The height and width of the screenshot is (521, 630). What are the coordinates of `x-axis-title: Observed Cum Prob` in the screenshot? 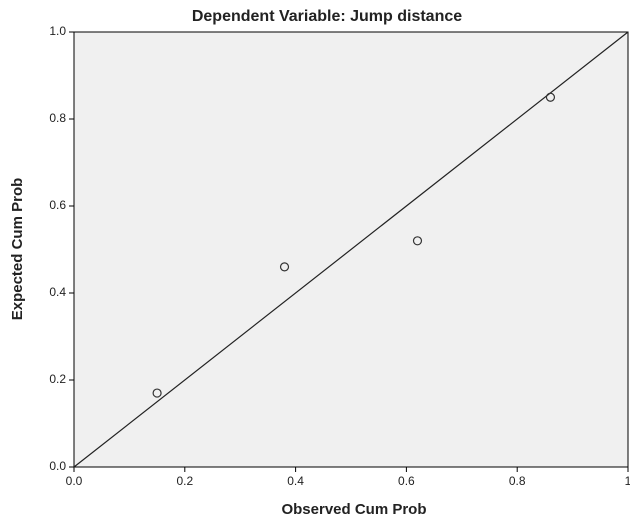 It's located at (353, 509).